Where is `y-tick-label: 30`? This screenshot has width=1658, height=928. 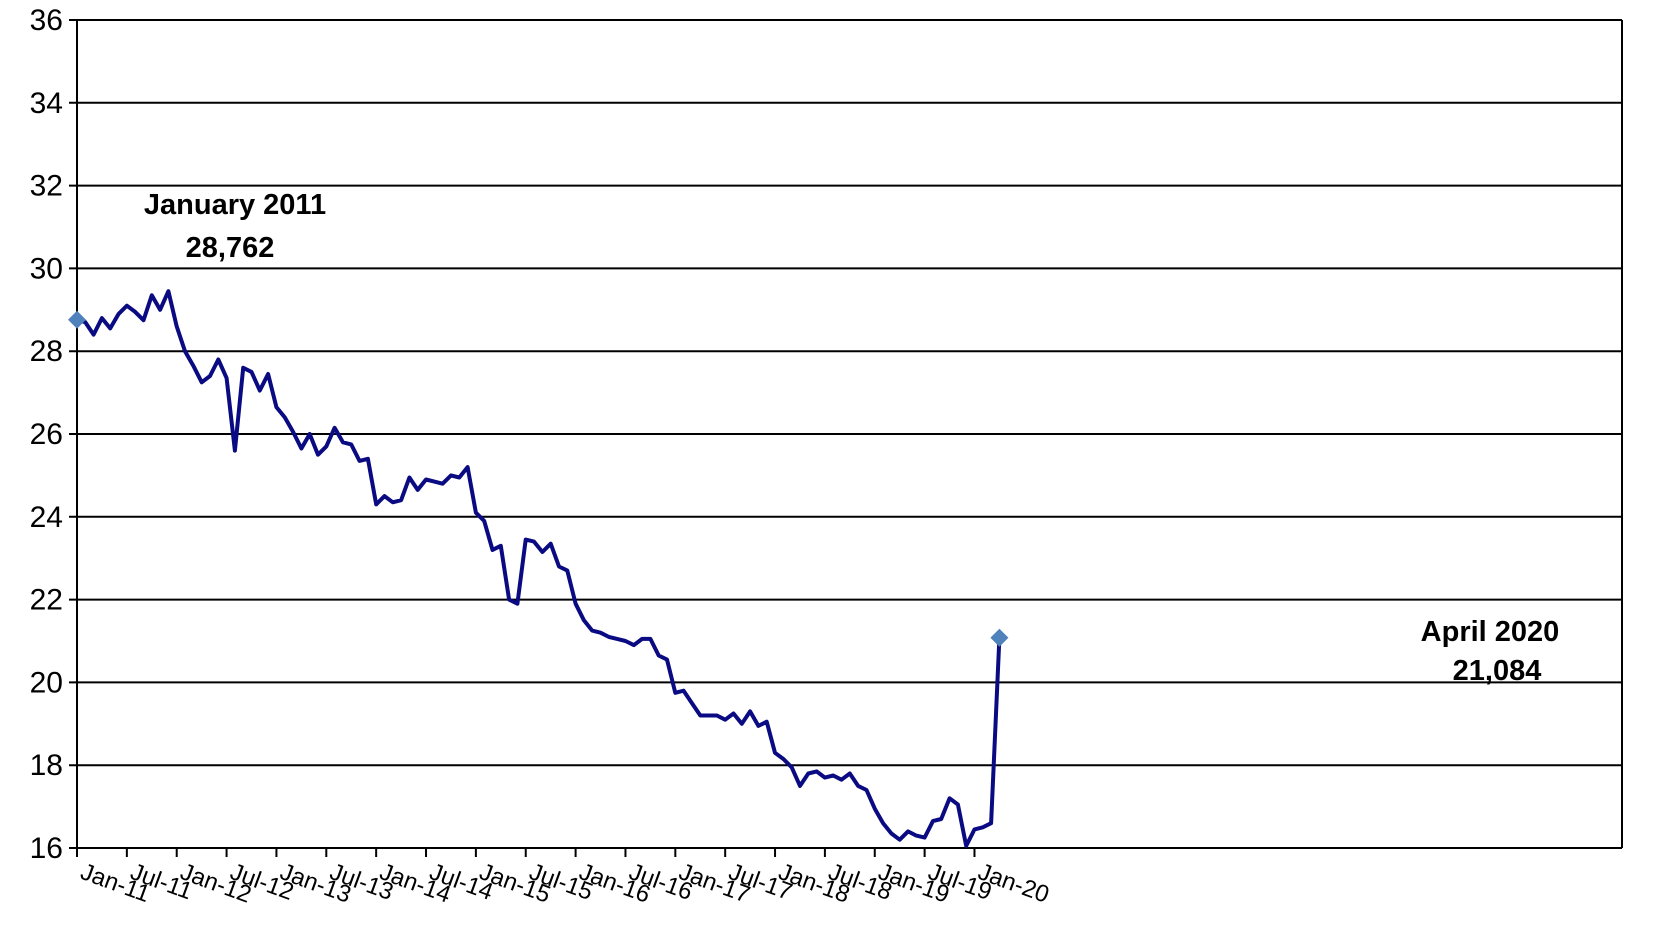
y-tick-label: 30 is located at coordinates (46, 268).